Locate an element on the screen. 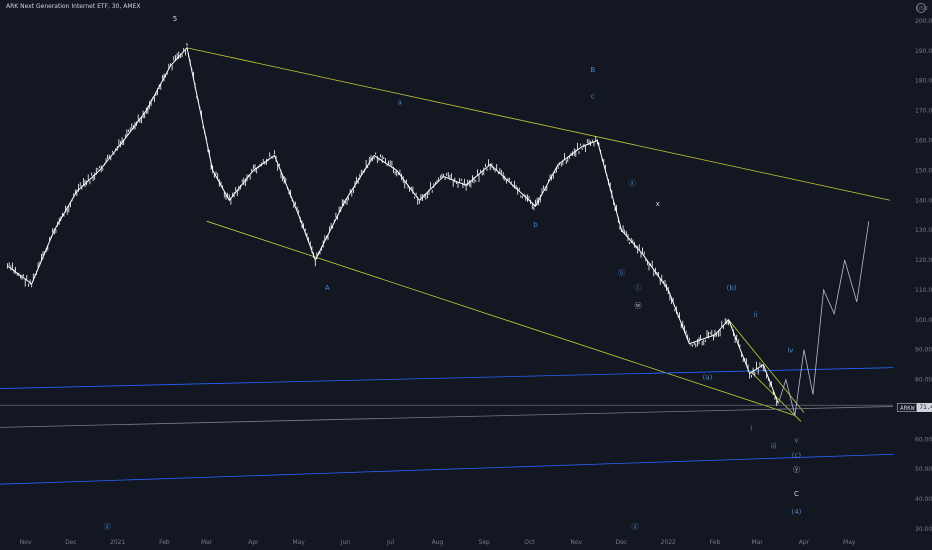  projection-path is located at coordinates (823, 318).